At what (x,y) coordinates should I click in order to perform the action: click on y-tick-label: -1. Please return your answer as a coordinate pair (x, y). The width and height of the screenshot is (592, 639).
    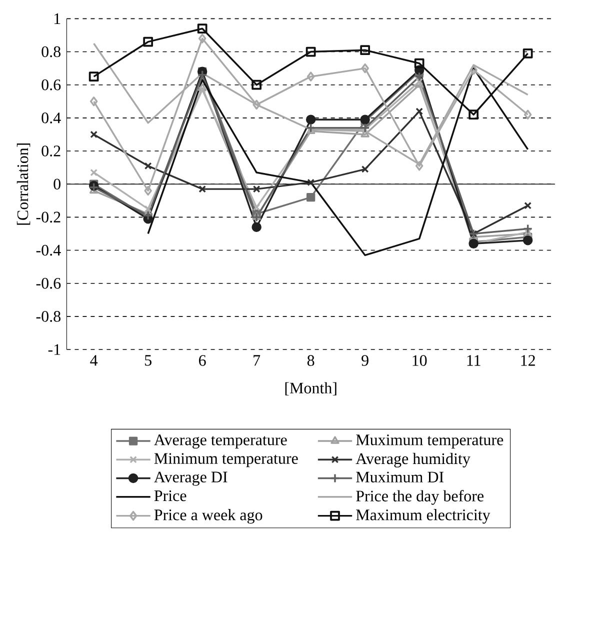
    Looking at the image, I should click on (54, 349).